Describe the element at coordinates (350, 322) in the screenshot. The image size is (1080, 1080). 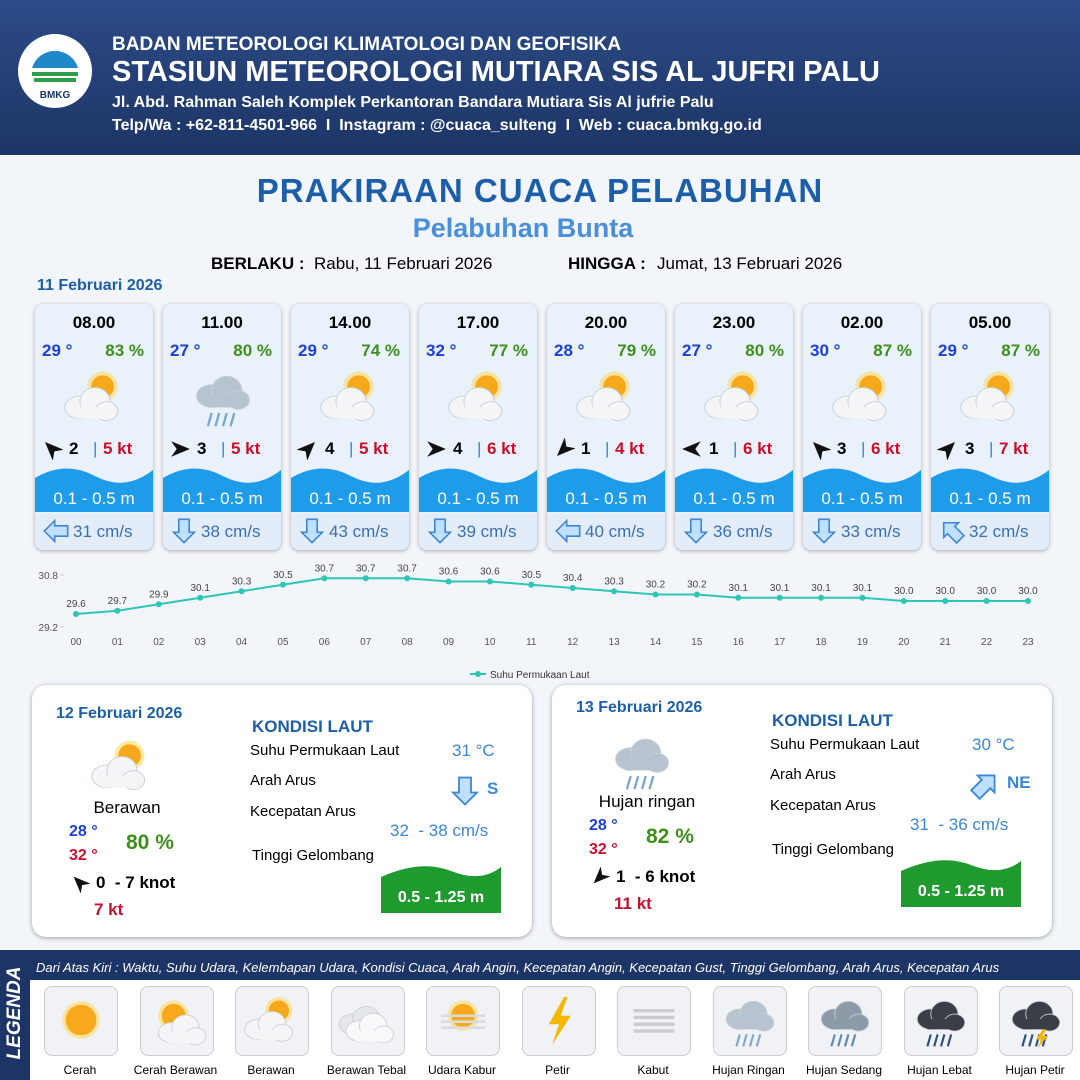
I see `time: 14.00` at that location.